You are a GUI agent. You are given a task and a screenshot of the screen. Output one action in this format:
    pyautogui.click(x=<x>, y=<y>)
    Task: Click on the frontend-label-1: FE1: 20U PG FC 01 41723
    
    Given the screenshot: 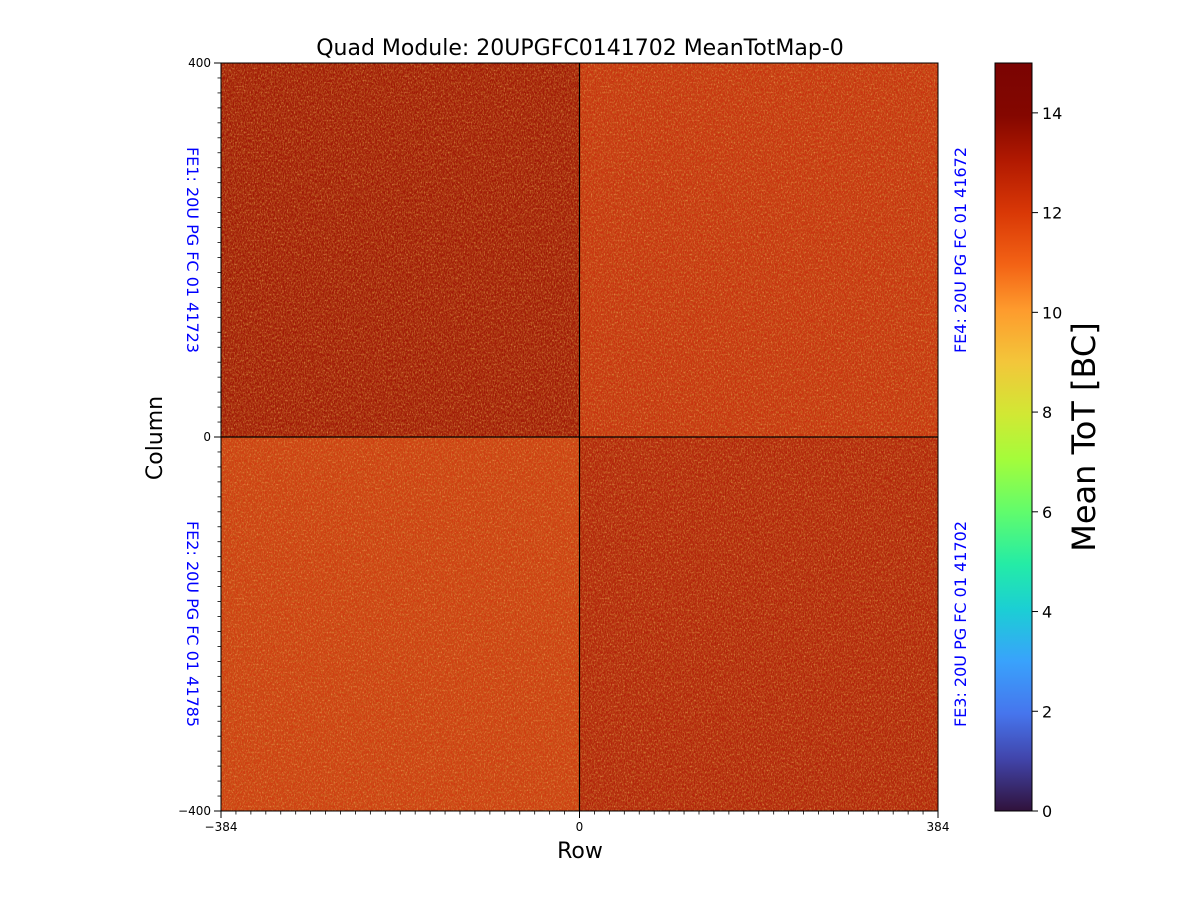 What is the action you would take?
    pyautogui.click(x=192, y=250)
    